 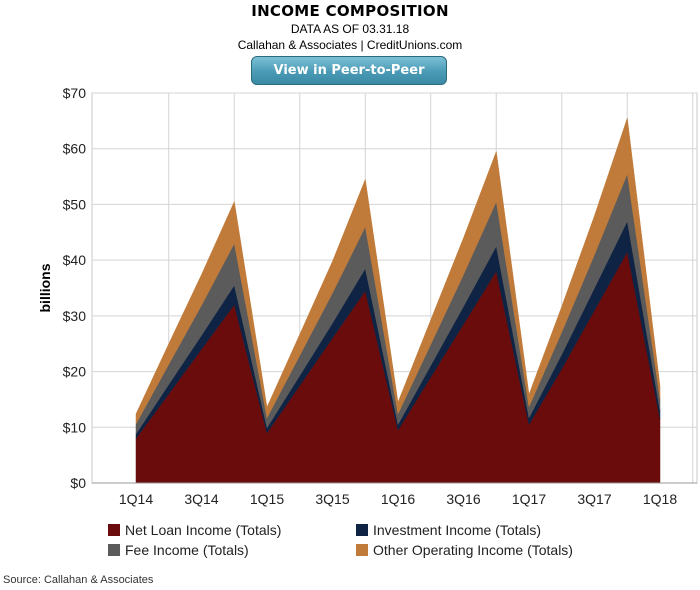 What do you see at coordinates (398, 499) in the screenshot?
I see `x-tick-label: 1Q16` at bounding box center [398, 499].